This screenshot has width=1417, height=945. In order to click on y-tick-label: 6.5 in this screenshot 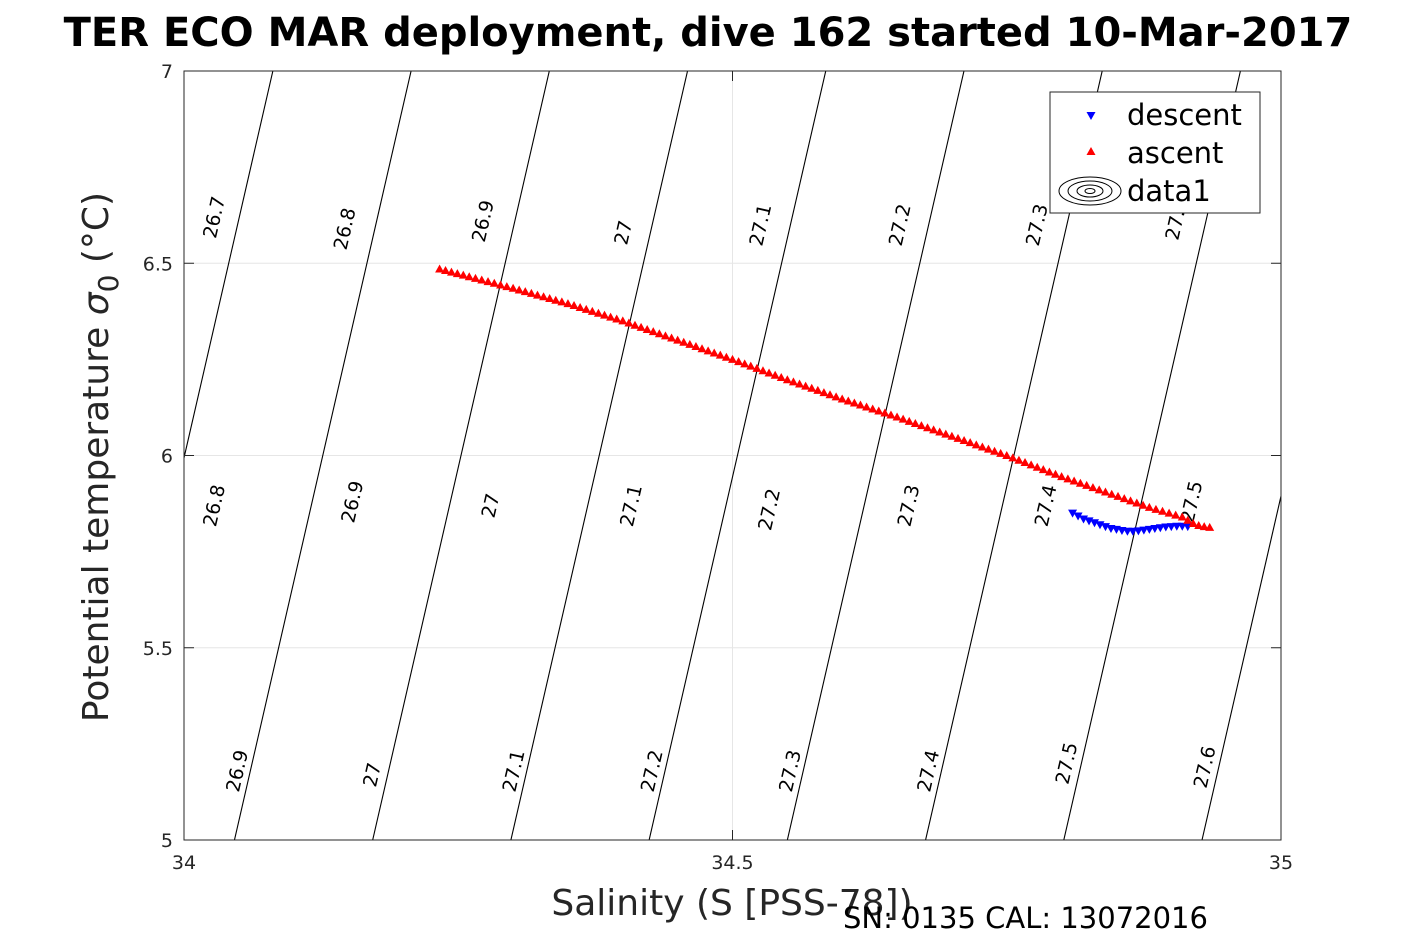, I will do `click(158, 264)`.